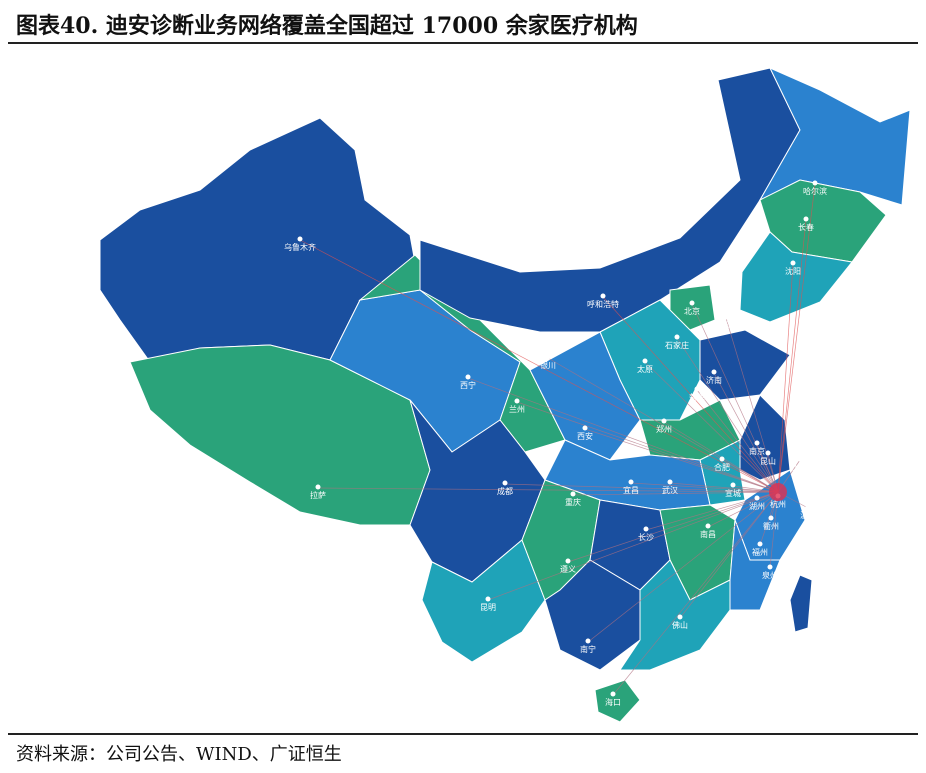 Image resolution: width=926 pixels, height=773 pixels. What do you see at coordinates (680, 625) in the screenshot?
I see `city-label: 佛山` at bounding box center [680, 625].